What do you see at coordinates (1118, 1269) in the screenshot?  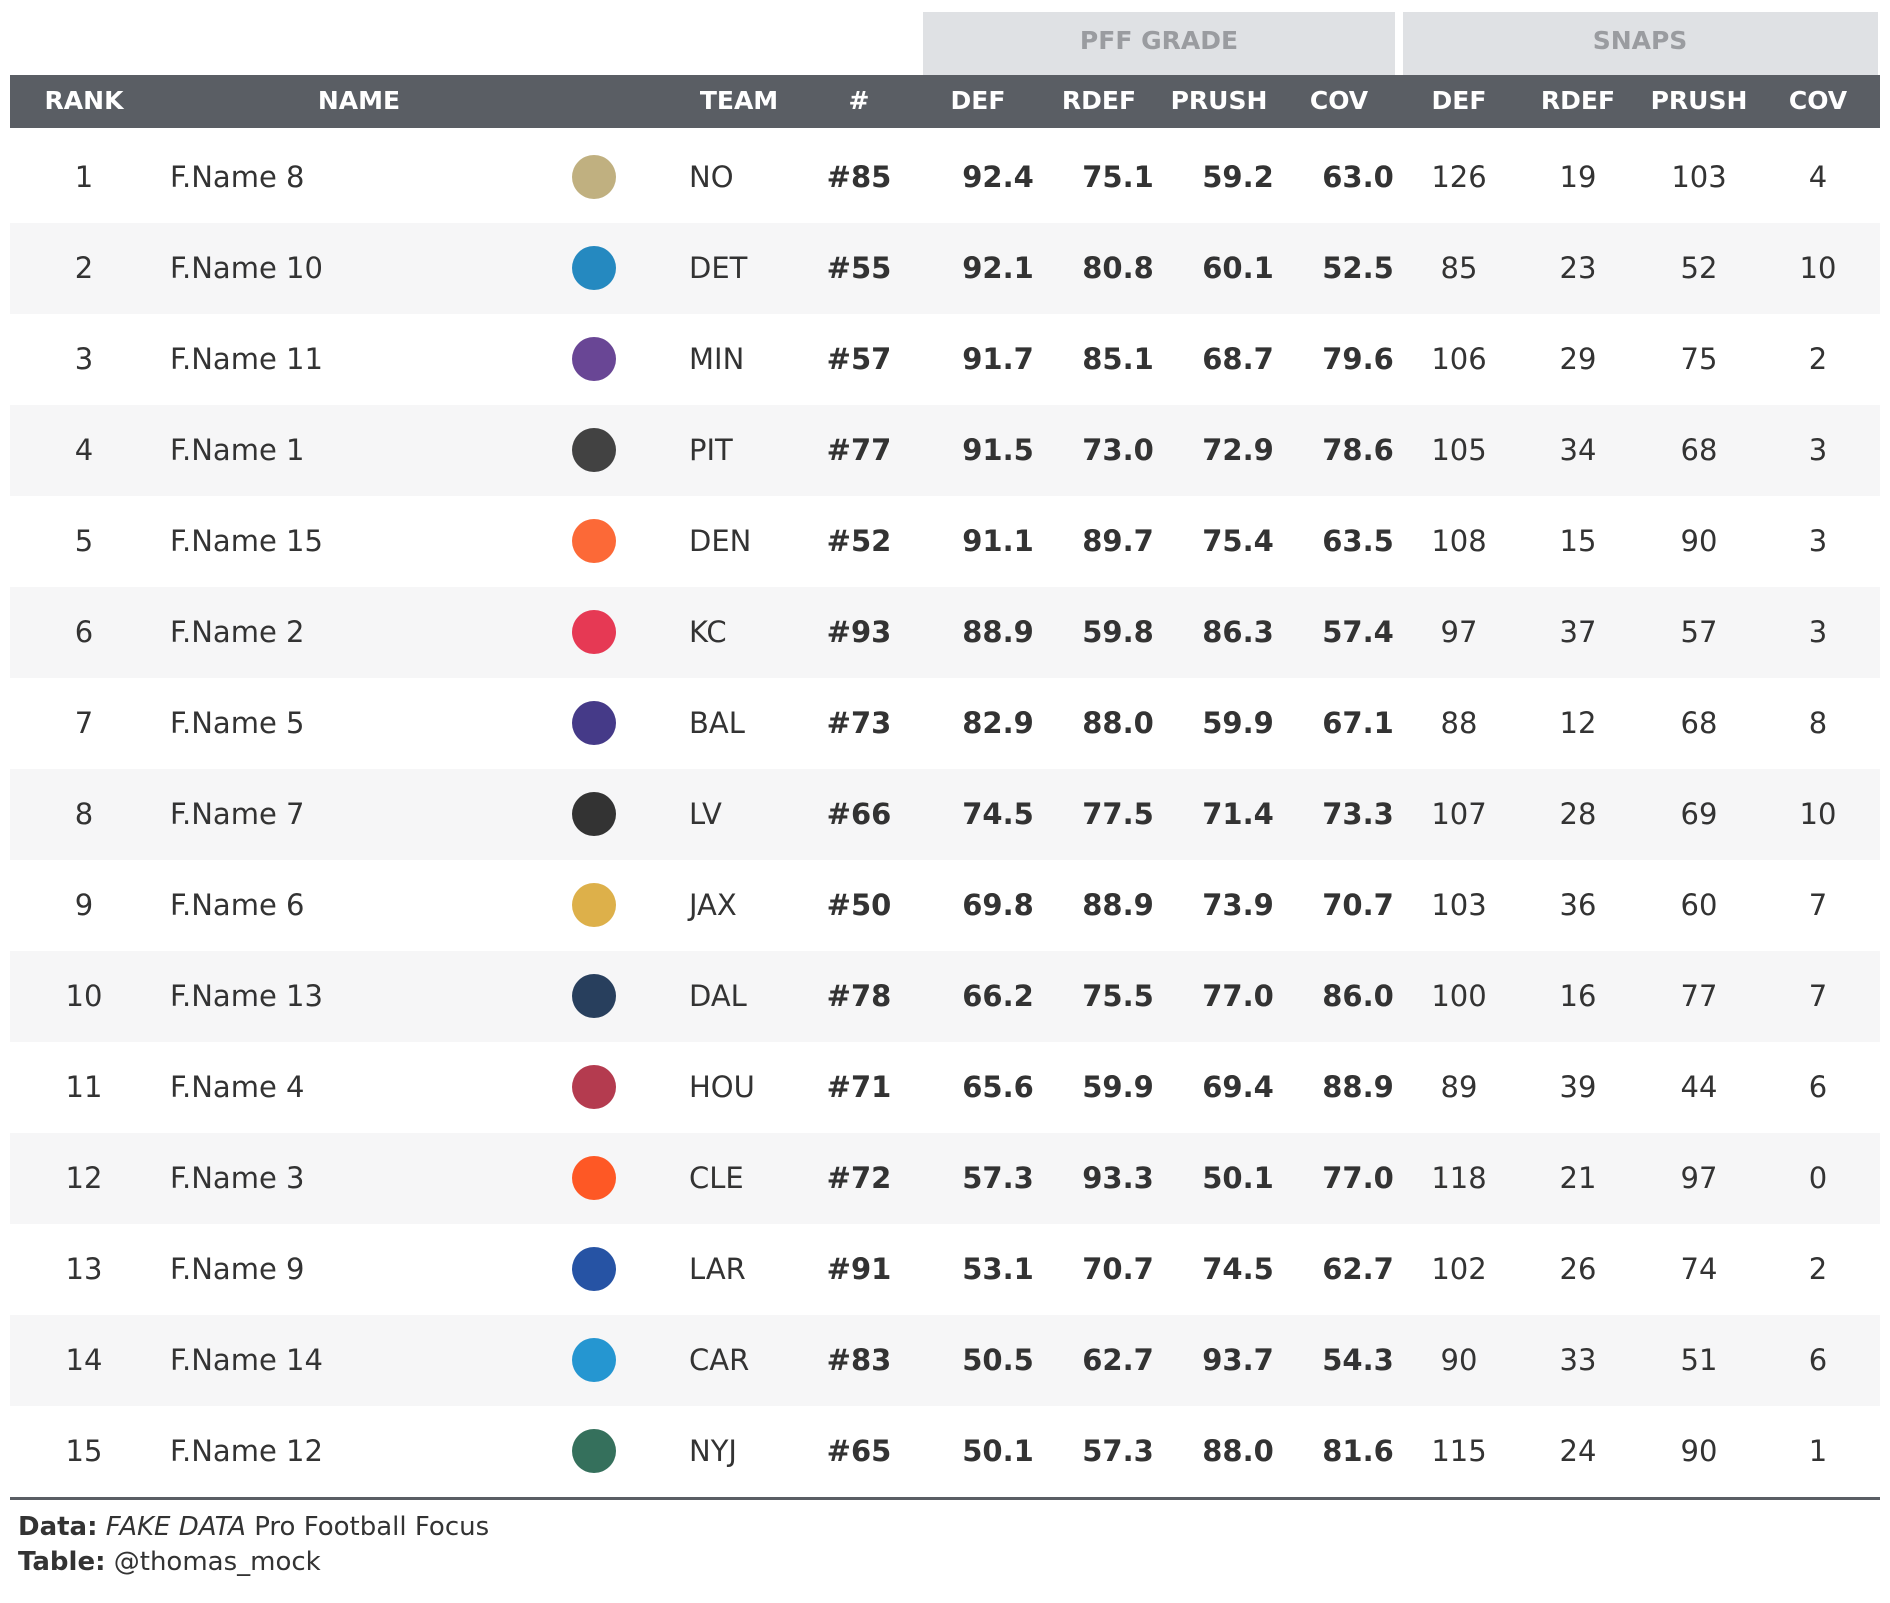 I see `stat-cell: 70.7` at bounding box center [1118, 1269].